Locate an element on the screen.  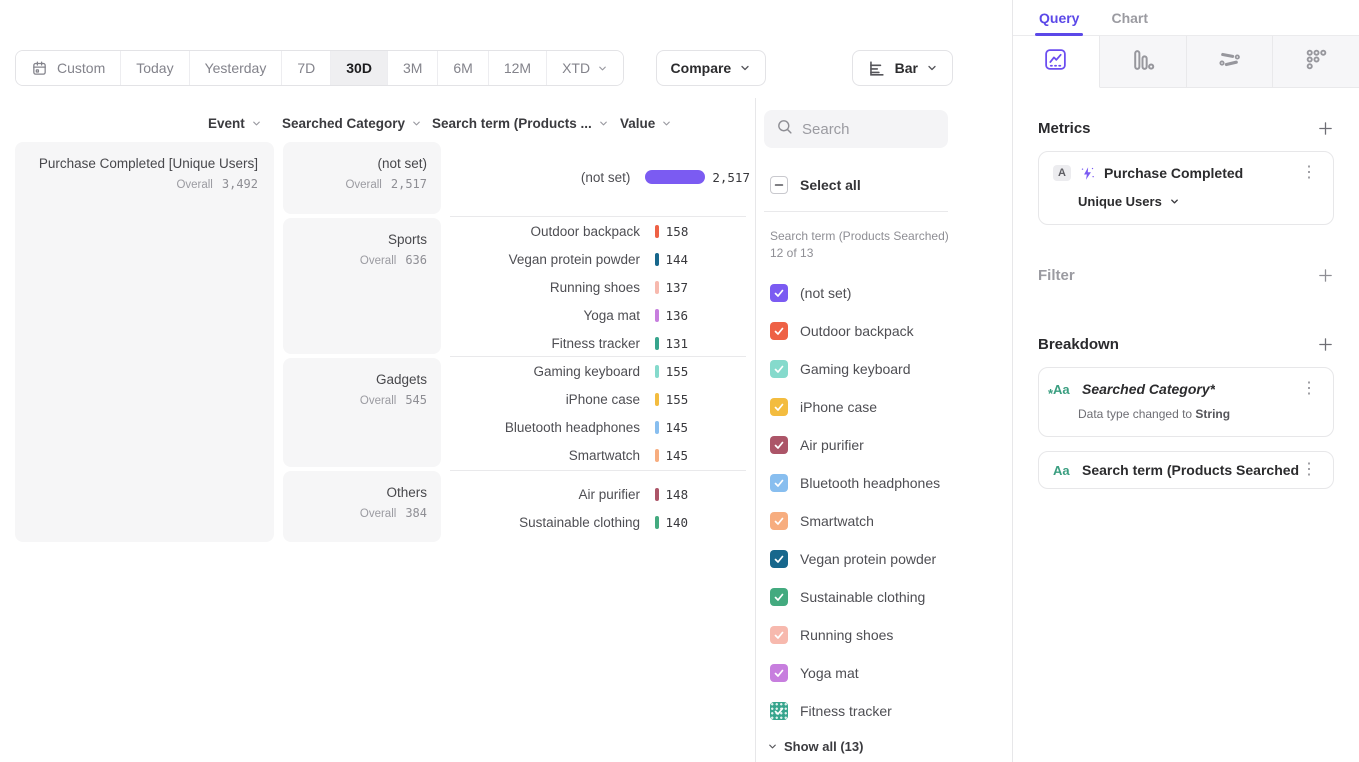
series-item-iphone-case: iPhone case is located at coordinates (884, 407).